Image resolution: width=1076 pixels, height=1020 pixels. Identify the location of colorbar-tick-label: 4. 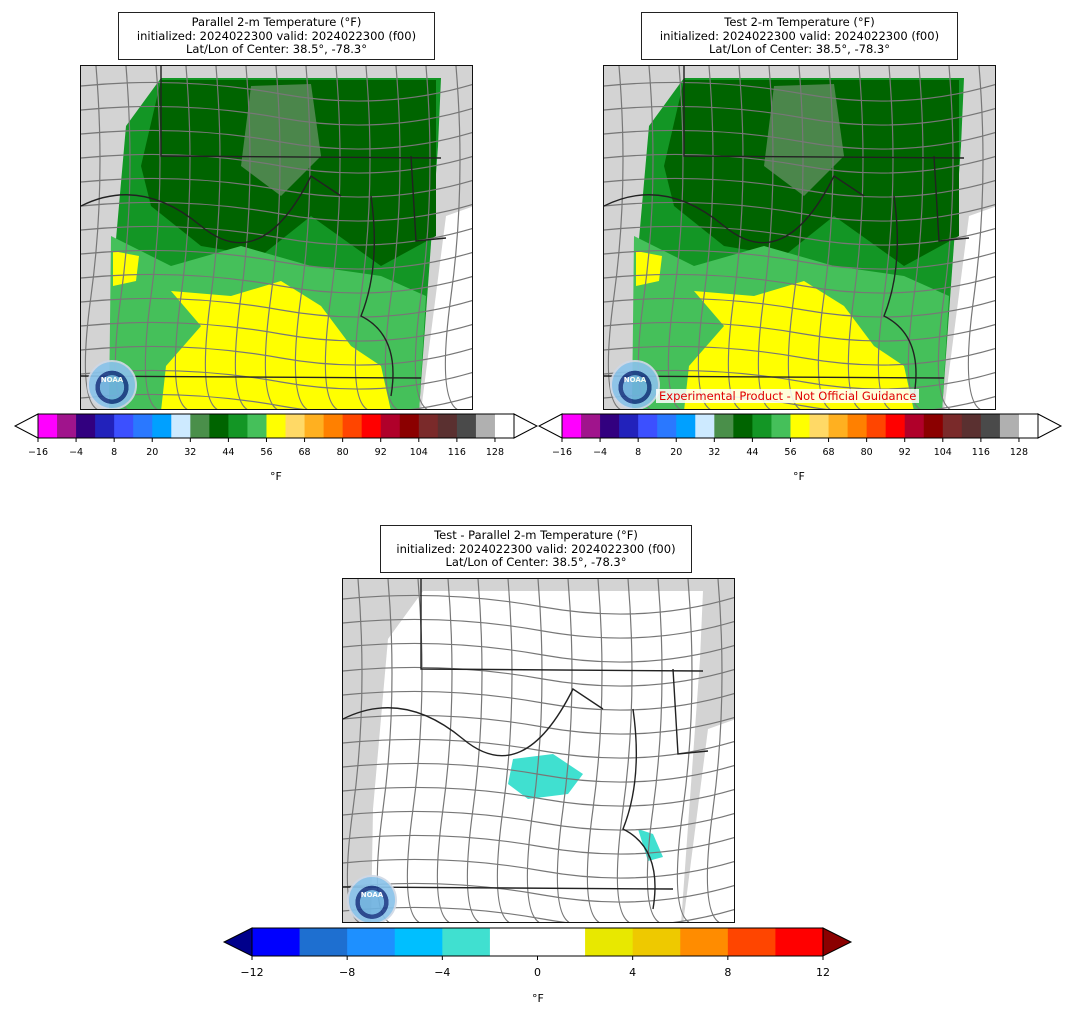
(632, 972).